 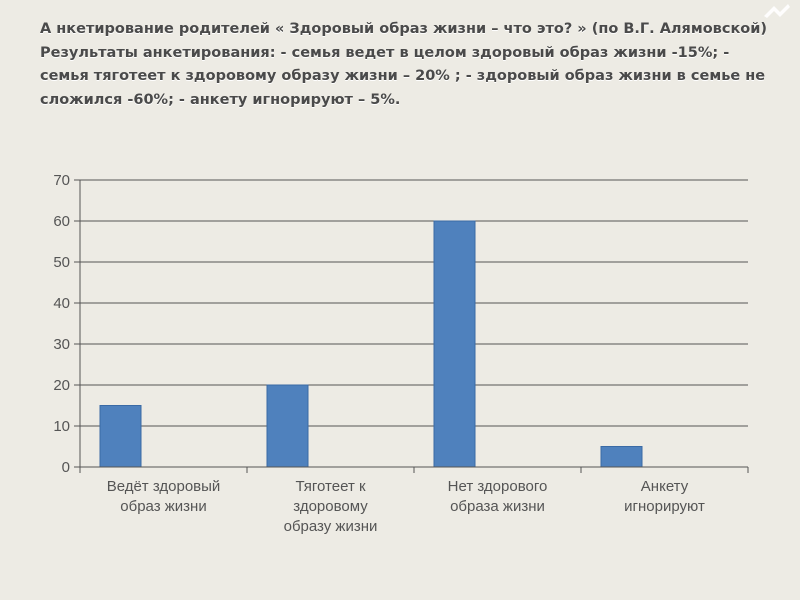 What do you see at coordinates (664, 506) in the screenshot?
I see `category-label-line: игнорируют` at bounding box center [664, 506].